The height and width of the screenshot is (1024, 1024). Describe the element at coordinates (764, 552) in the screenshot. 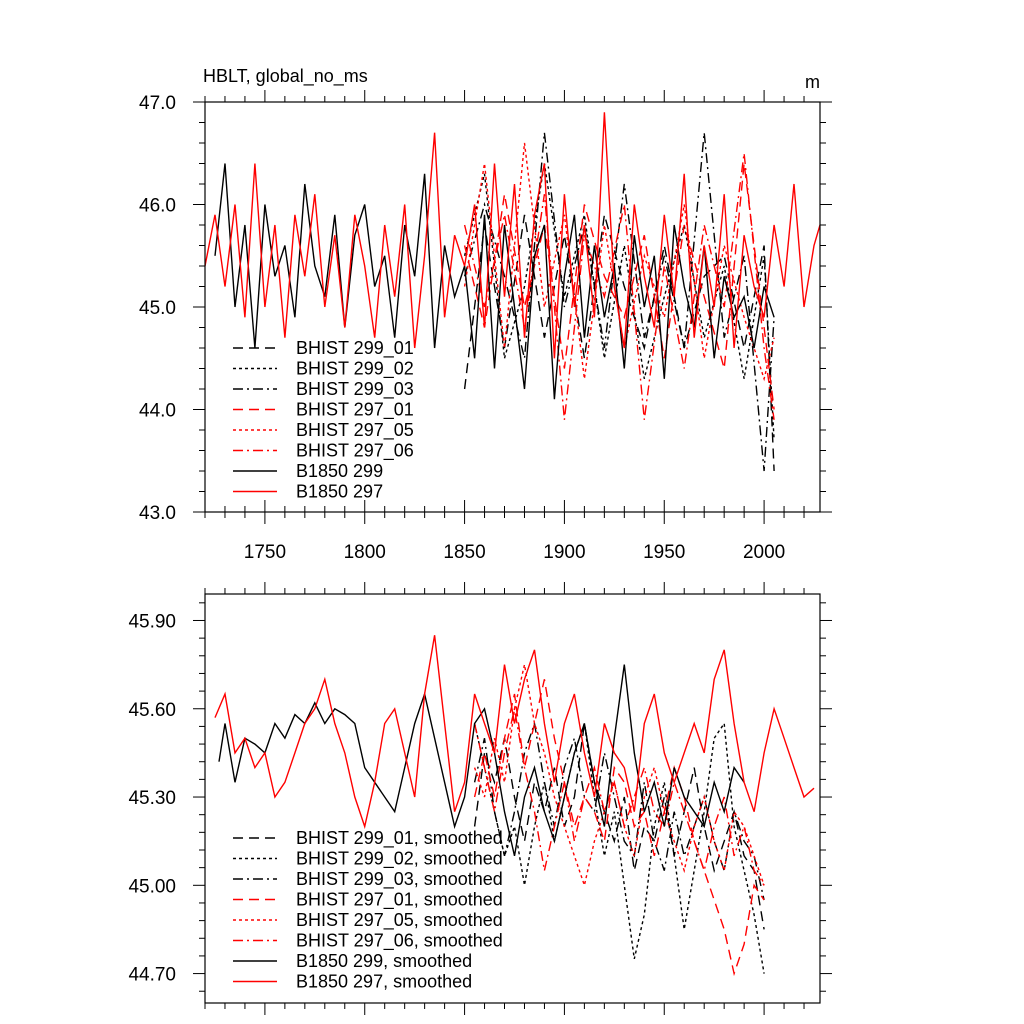

I see `x-tick-label: 2000` at that location.